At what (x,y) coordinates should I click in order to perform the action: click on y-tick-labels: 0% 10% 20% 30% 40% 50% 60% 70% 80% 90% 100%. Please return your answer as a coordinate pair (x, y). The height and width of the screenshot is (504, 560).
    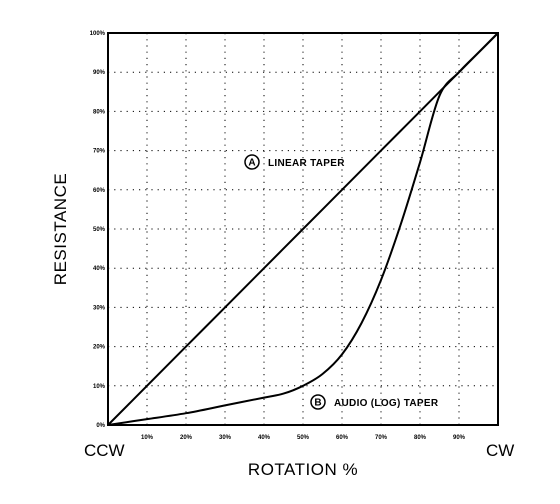
    Looking at the image, I should click on (98, 230).